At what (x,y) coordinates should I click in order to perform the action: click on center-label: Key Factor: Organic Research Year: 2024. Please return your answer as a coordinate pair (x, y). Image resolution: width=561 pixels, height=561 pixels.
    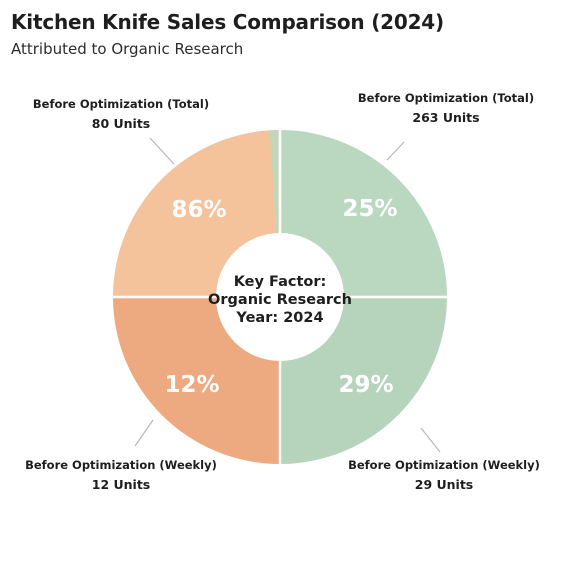
    Looking at the image, I should click on (280, 300).